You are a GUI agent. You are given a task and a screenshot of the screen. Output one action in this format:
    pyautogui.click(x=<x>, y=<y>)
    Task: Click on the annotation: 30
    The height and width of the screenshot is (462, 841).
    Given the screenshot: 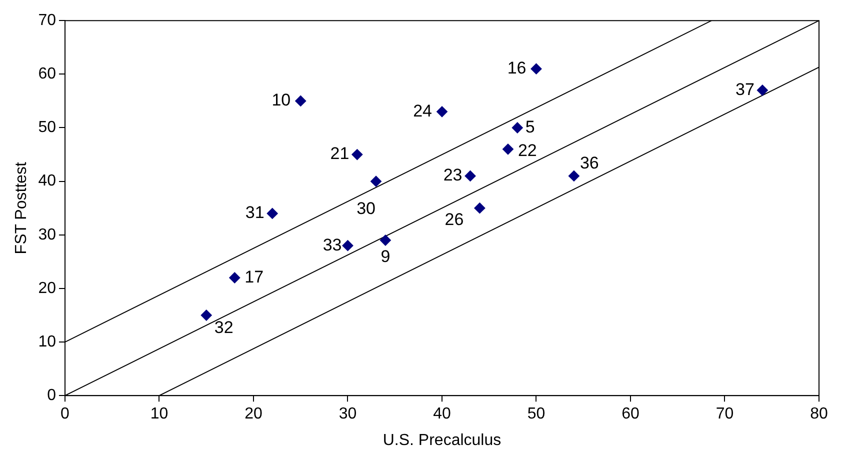 What is the action you would take?
    pyautogui.click(x=366, y=208)
    